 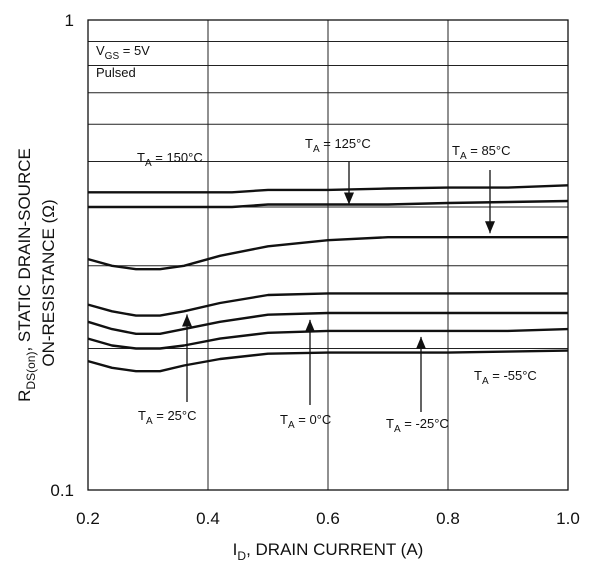 I want to click on y-tick-label: 0.1, so click(x=62, y=490).